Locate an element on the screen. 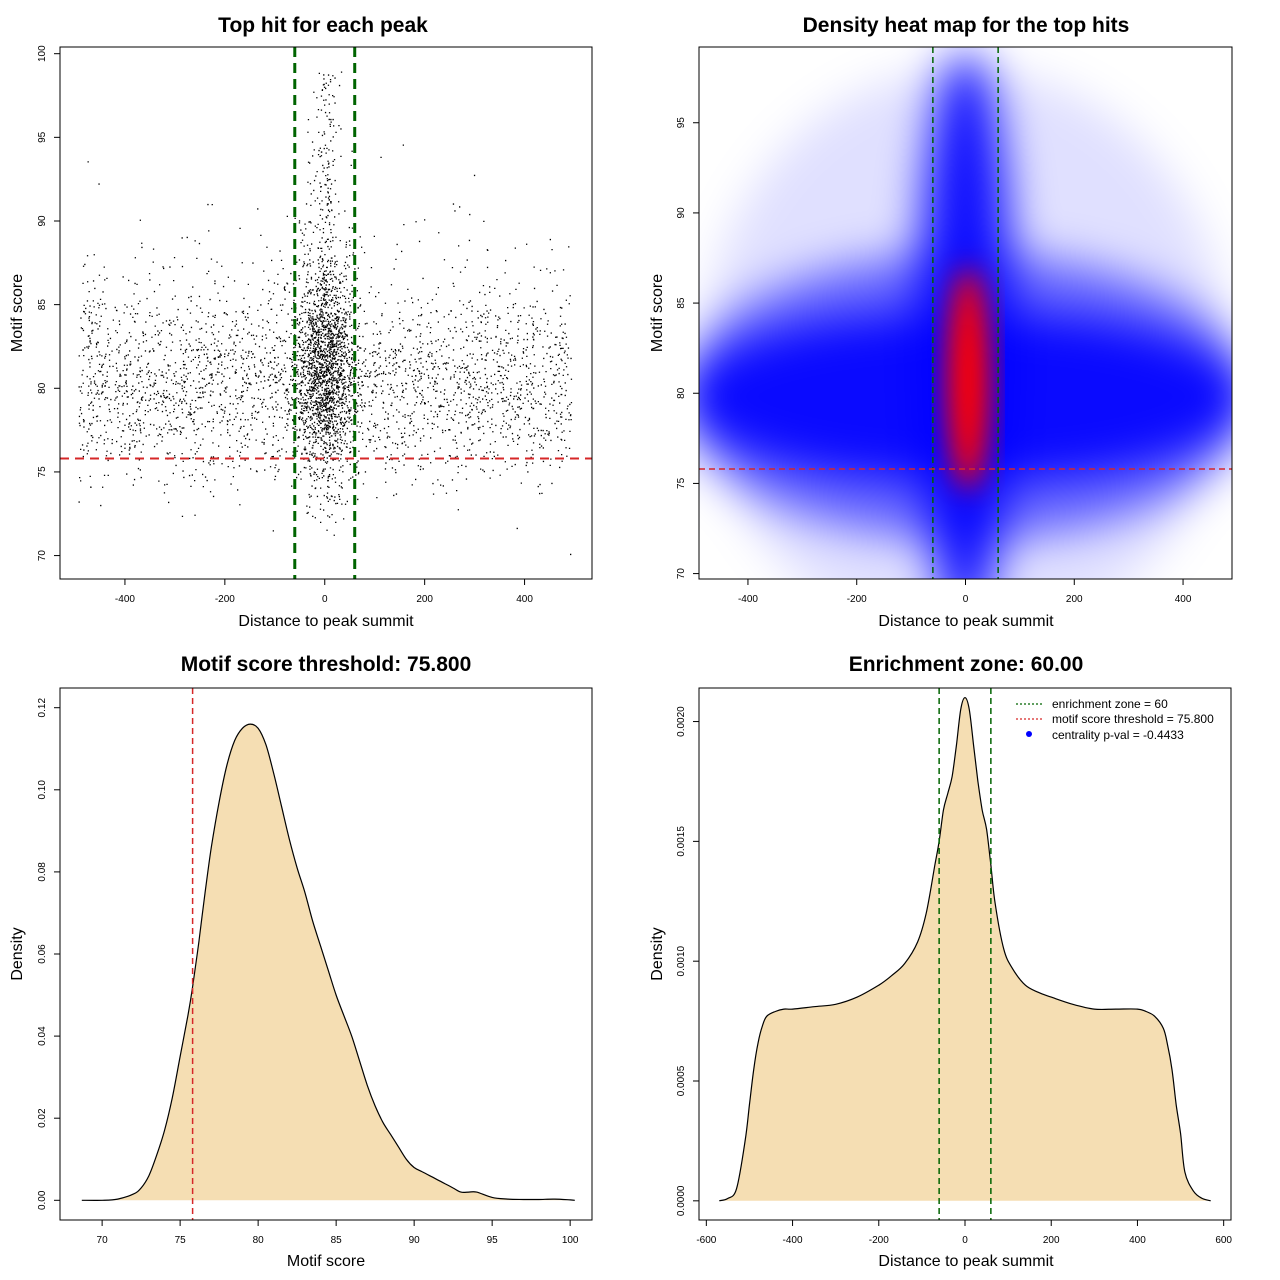  y-tick-label: 0.0010 is located at coordinates (681, 960).